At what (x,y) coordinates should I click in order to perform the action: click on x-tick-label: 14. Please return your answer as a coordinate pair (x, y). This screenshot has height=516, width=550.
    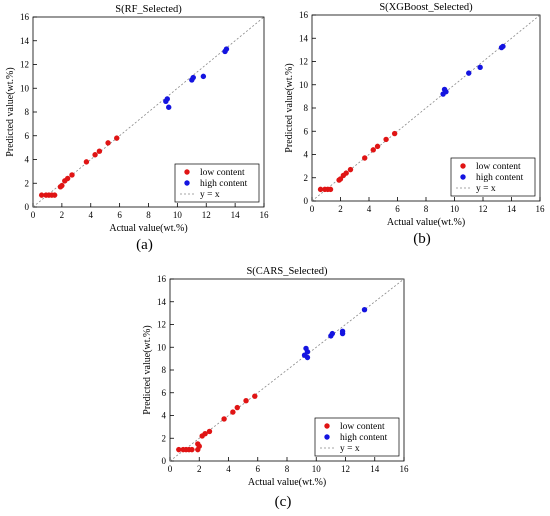
    Looking at the image, I should click on (236, 215).